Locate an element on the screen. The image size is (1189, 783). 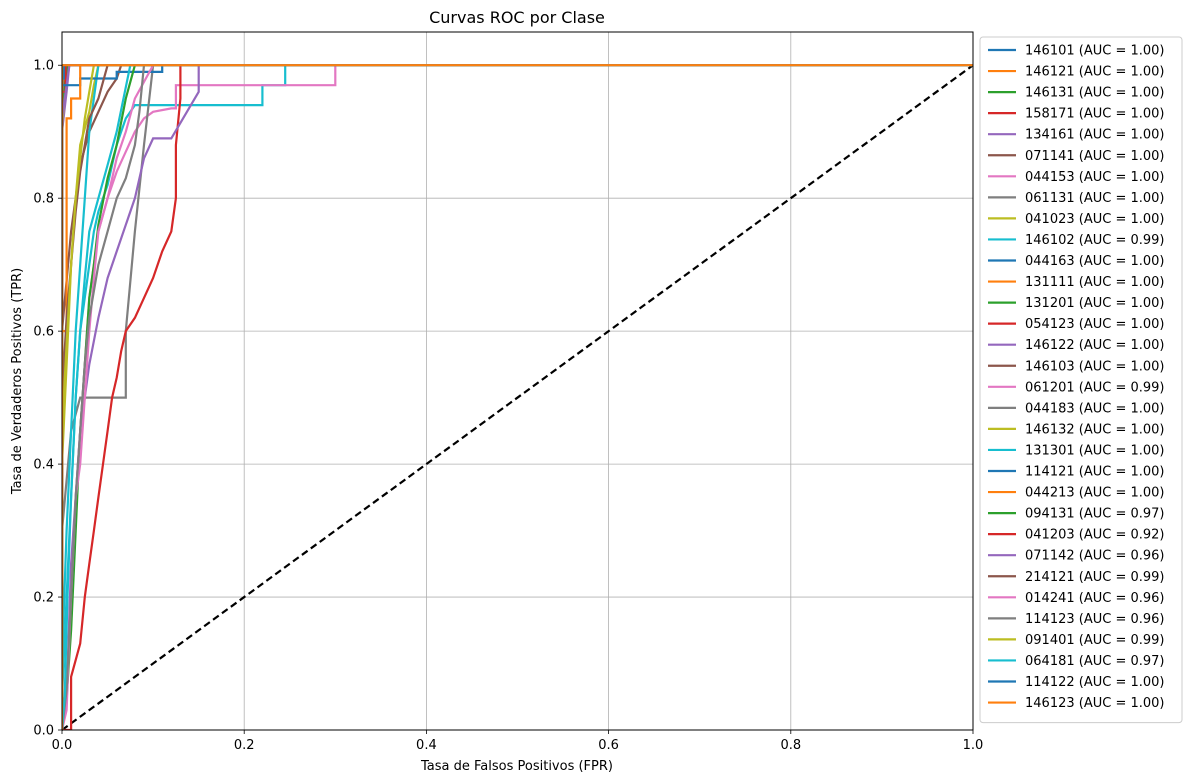
x-tick-label: 0.0 is located at coordinates (62, 745).